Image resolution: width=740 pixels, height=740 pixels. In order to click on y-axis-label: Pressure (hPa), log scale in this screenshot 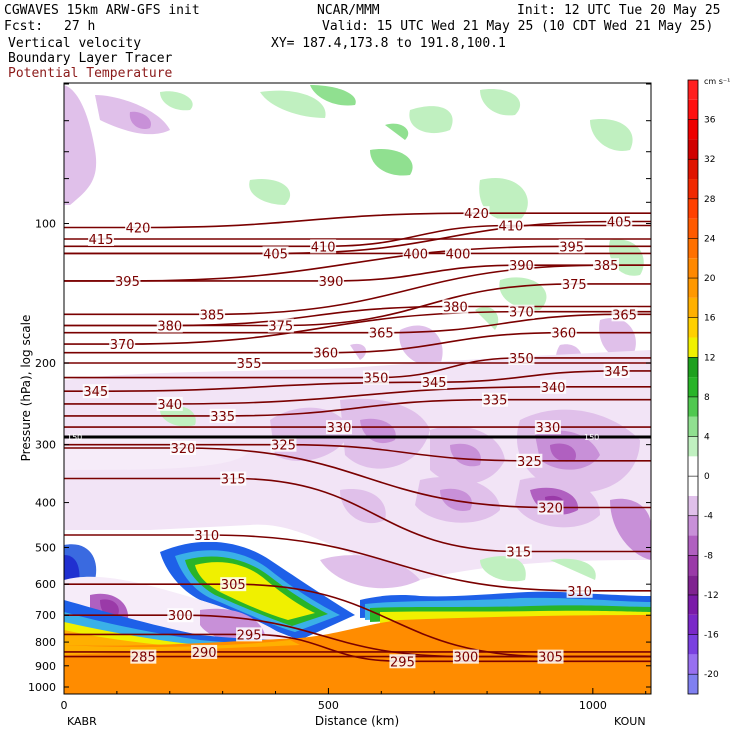, I will do `click(26, 388)`.